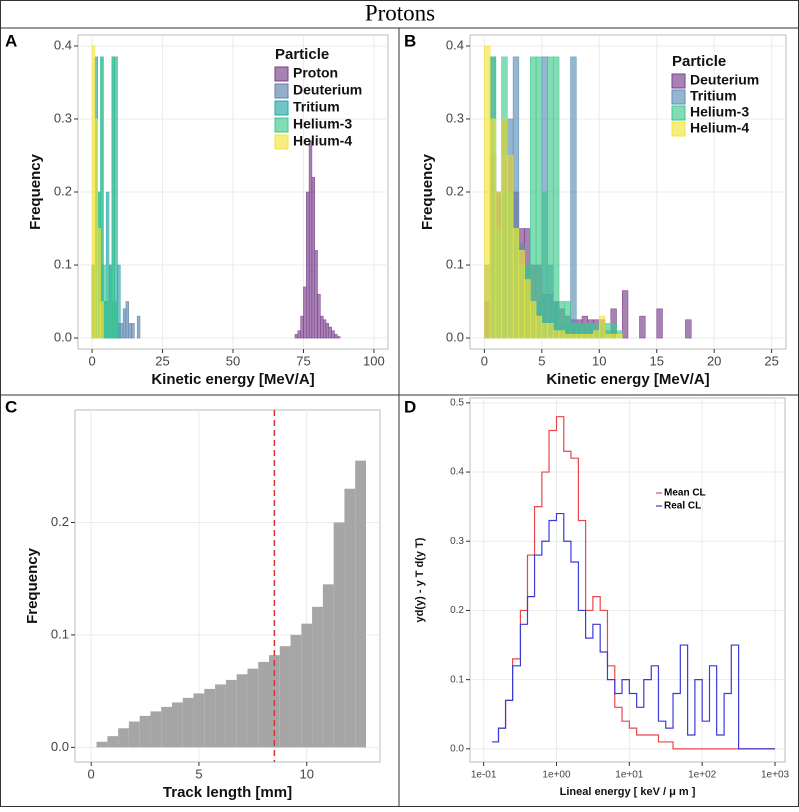 The height and width of the screenshot is (812, 799). What do you see at coordinates (719, 112) in the screenshot?
I see `legend-label: Helium-3` at bounding box center [719, 112].